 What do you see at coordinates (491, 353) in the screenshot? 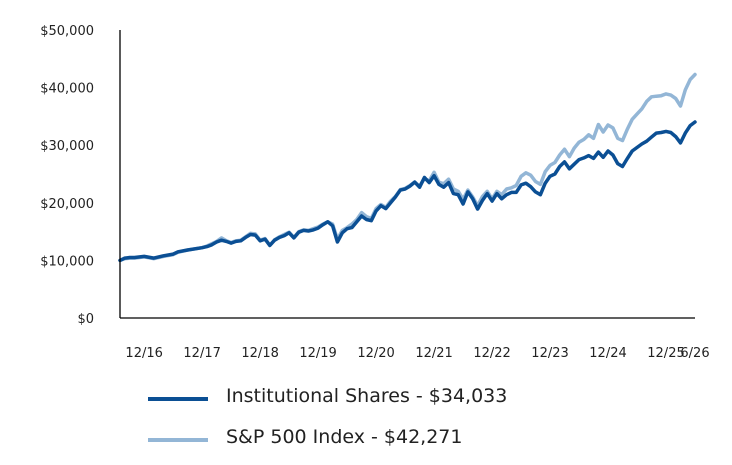
I see `x-tick-label: 12/22` at bounding box center [491, 353].